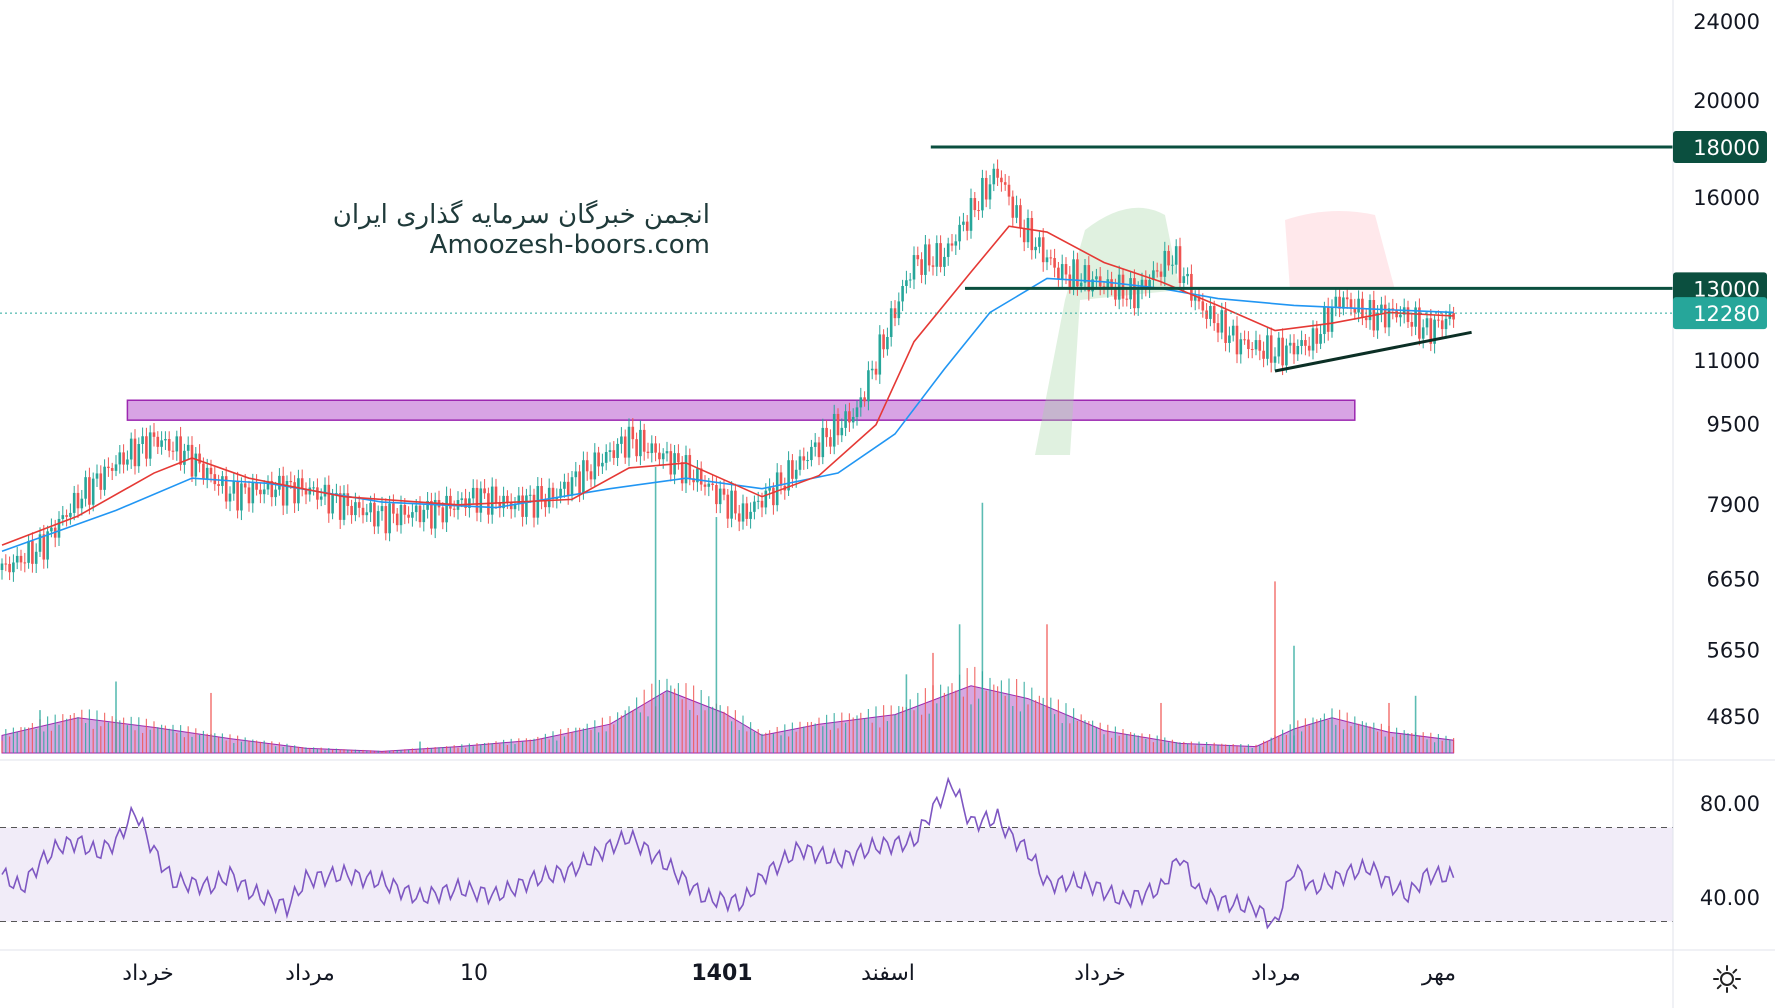  I want to click on rsi-tick-label: 80.00, so click(1730, 804).